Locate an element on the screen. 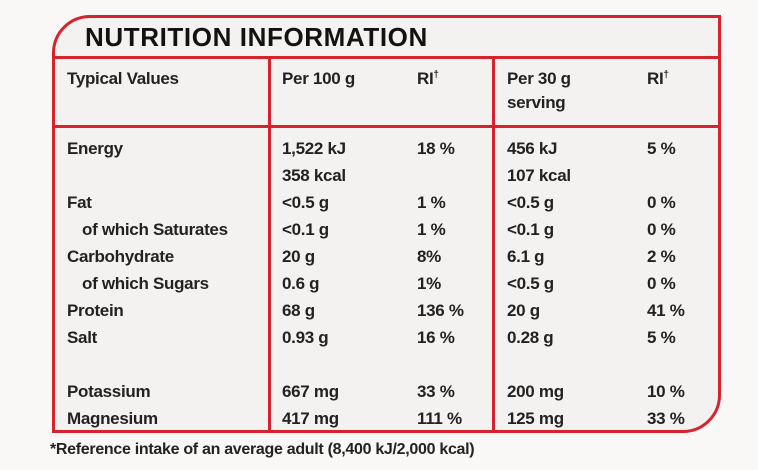 Image resolution: width=758 pixels, height=470 pixels. value-per-100g: <0.1 g is located at coordinates (305, 229).